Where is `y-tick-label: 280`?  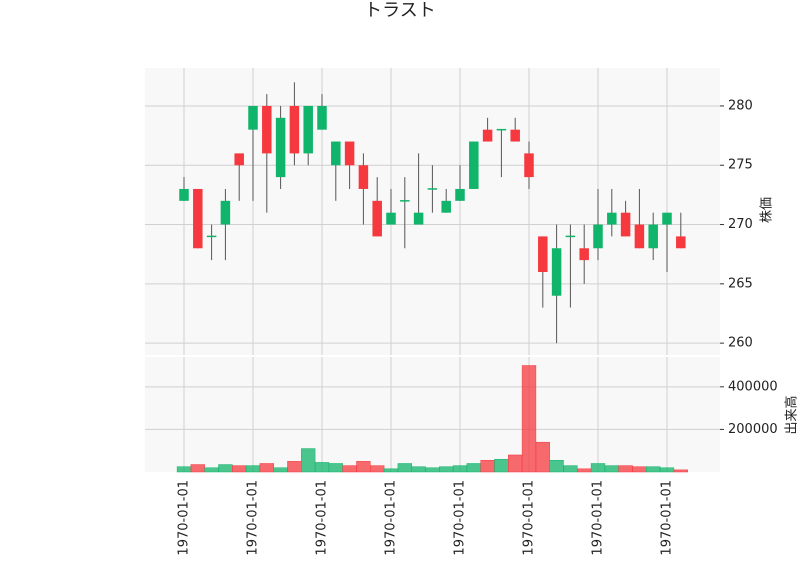 y-tick-label: 280 is located at coordinates (740, 105).